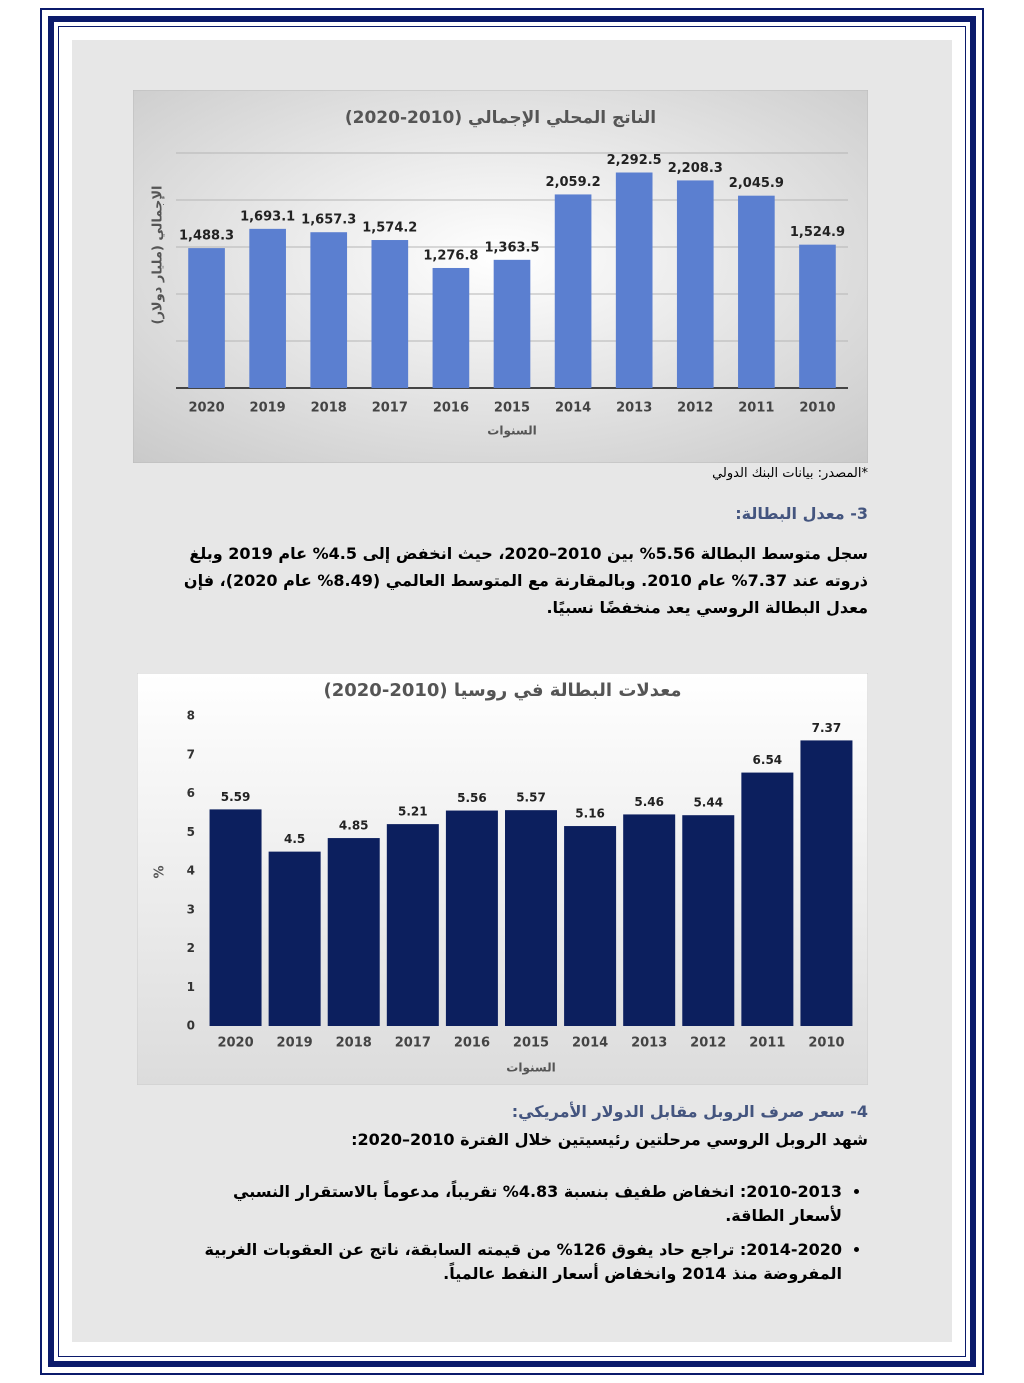  I want to click on y-tick-label: 4, so click(191, 871).